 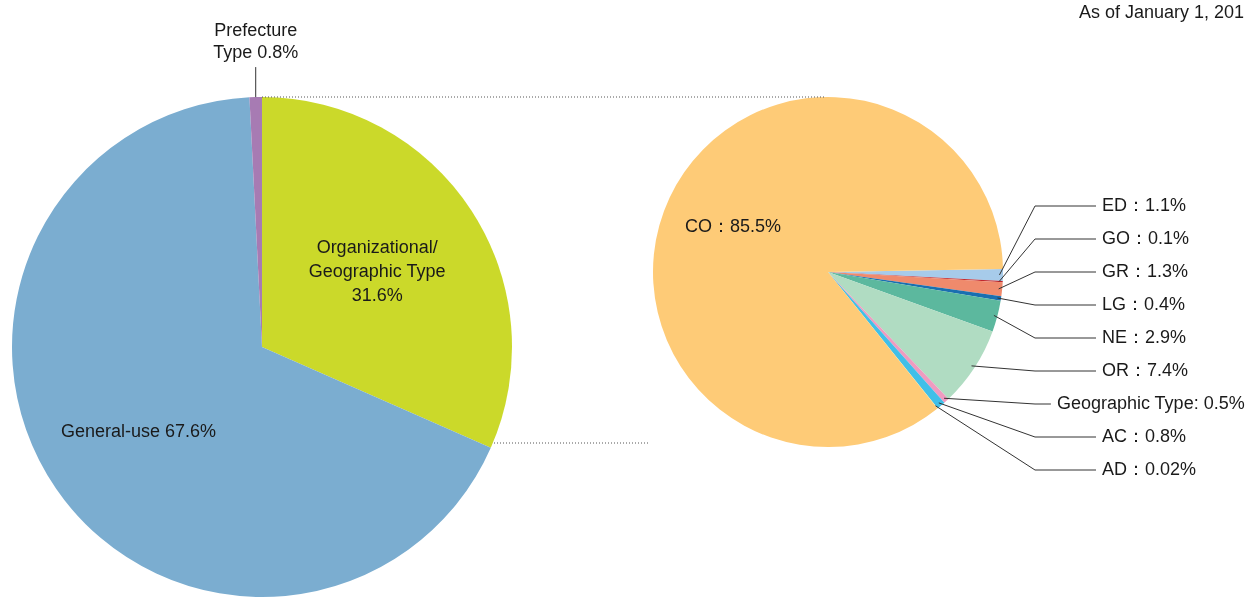 What do you see at coordinates (732, 226) in the screenshot?
I see `slice-label: CO：85.5%` at bounding box center [732, 226].